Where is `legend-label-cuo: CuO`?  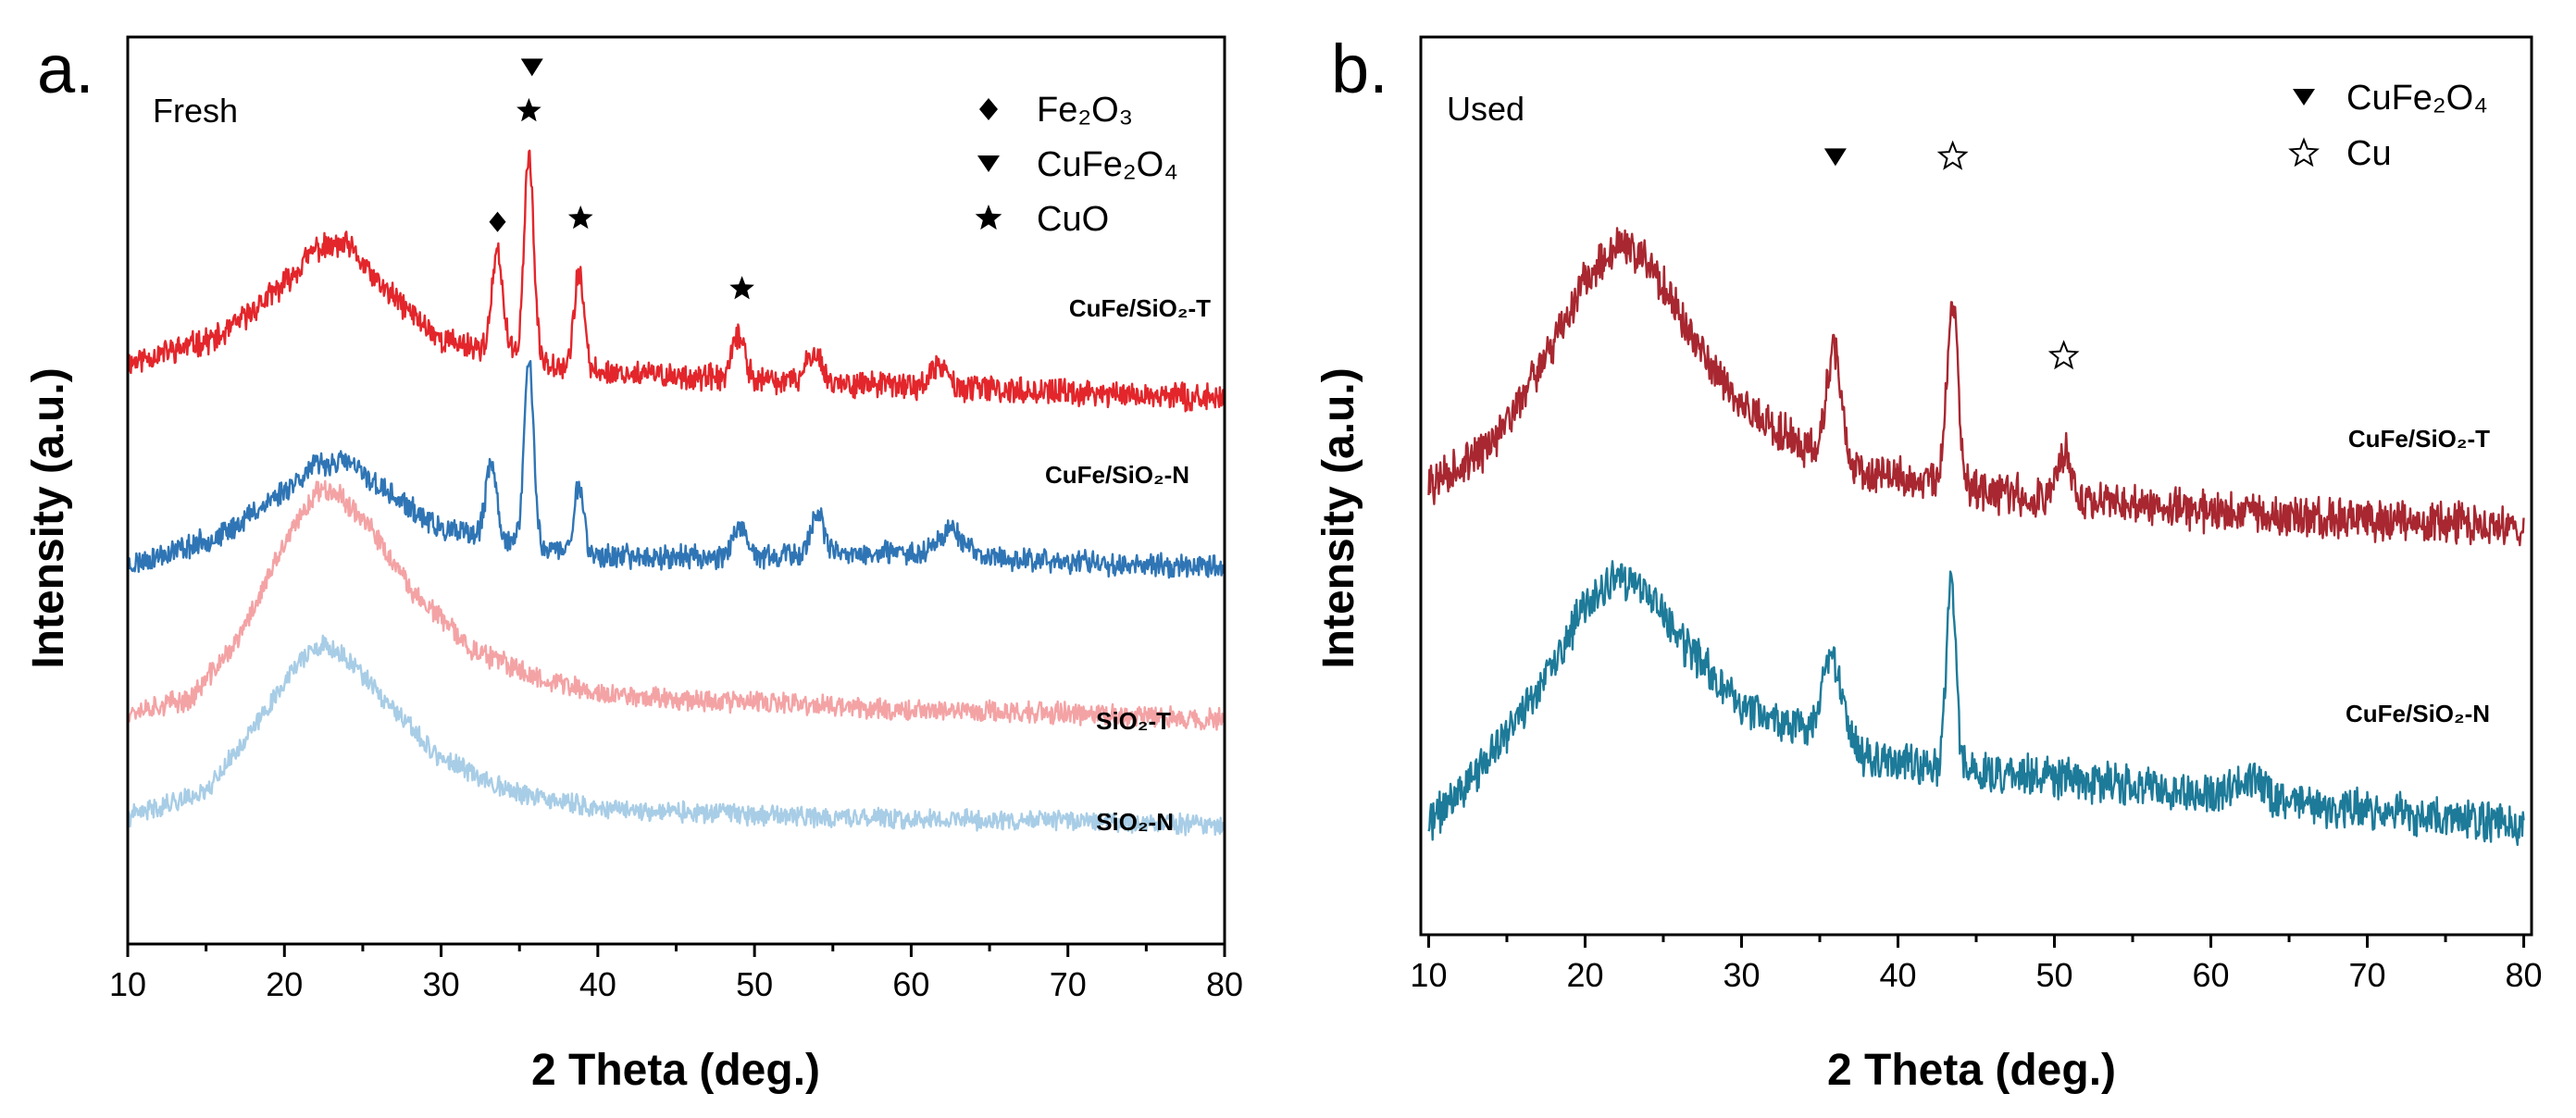
legend-label-cuo: CuO is located at coordinates (1073, 219).